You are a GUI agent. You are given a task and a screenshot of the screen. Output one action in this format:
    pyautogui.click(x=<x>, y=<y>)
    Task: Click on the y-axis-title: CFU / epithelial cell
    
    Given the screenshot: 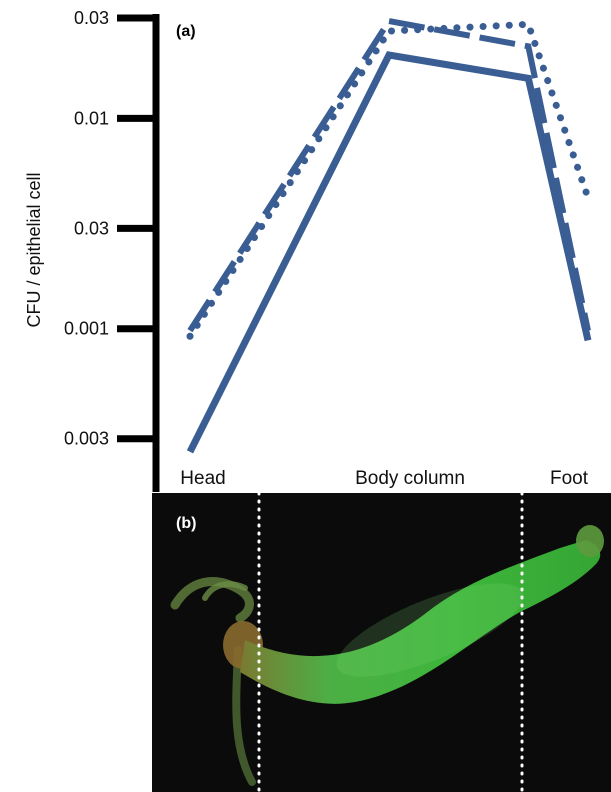 What is the action you would take?
    pyautogui.click(x=34, y=249)
    